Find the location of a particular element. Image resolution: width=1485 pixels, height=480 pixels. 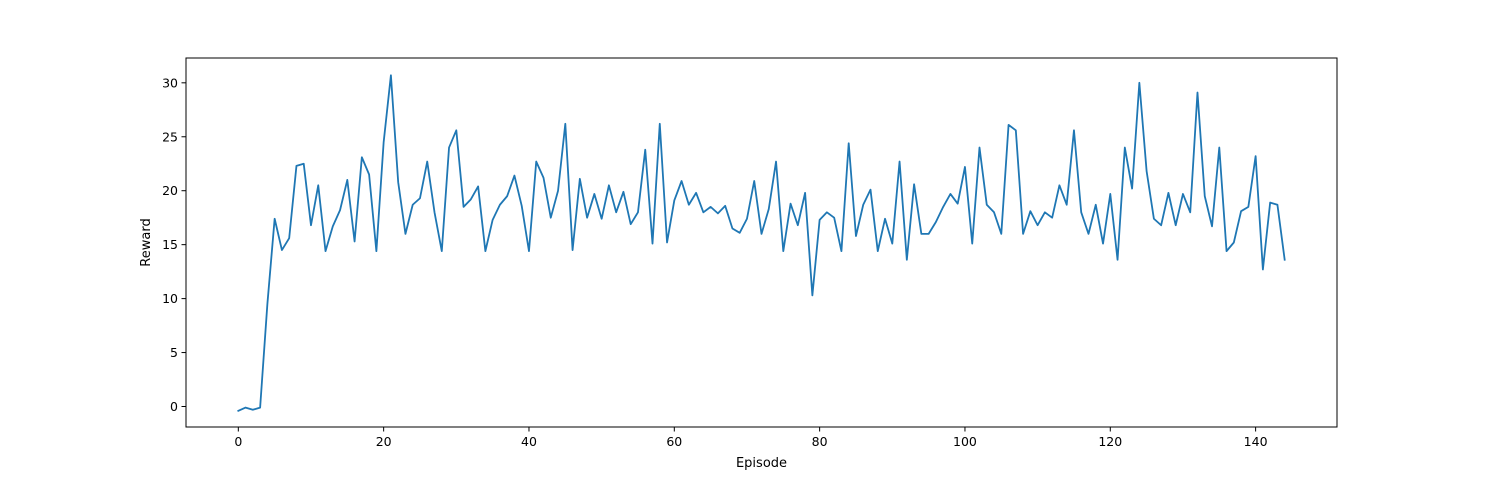

y-tick-label-10: 10 is located at coordinates (170, 298).